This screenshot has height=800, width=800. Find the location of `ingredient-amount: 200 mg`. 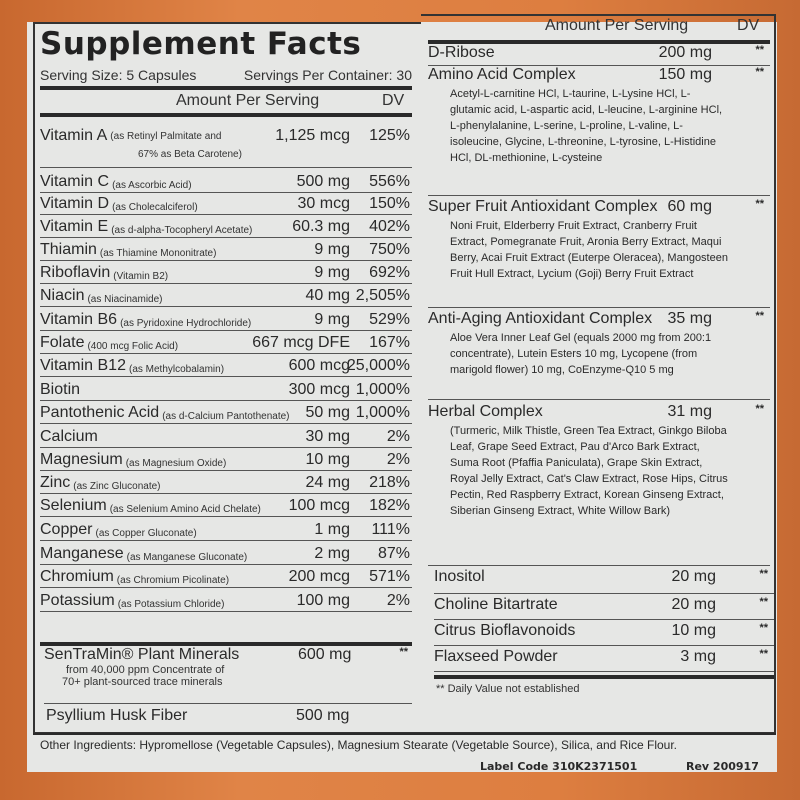

ingredient-amount: 200 mg is located at coordinates (685, 52).